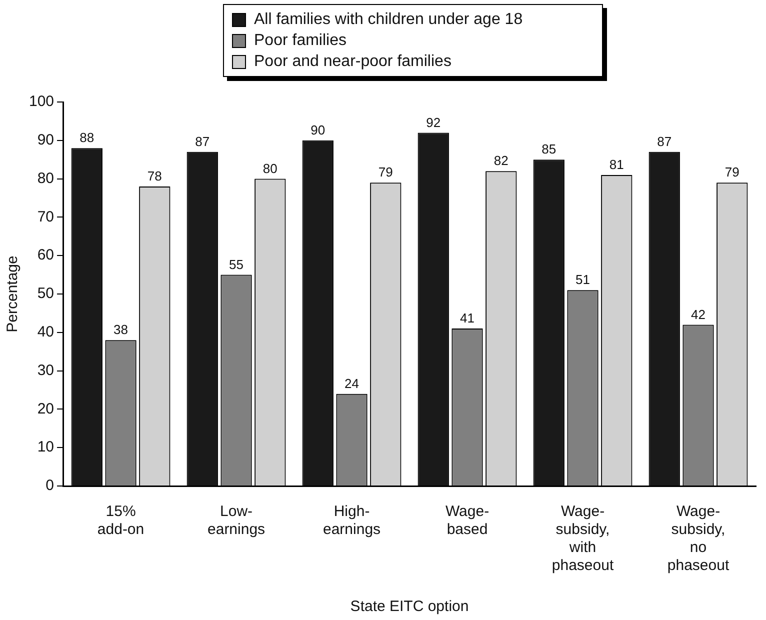 The width and height of the screenshot is (766, 620). I want to click on data-label: 82, so click(501, 160).